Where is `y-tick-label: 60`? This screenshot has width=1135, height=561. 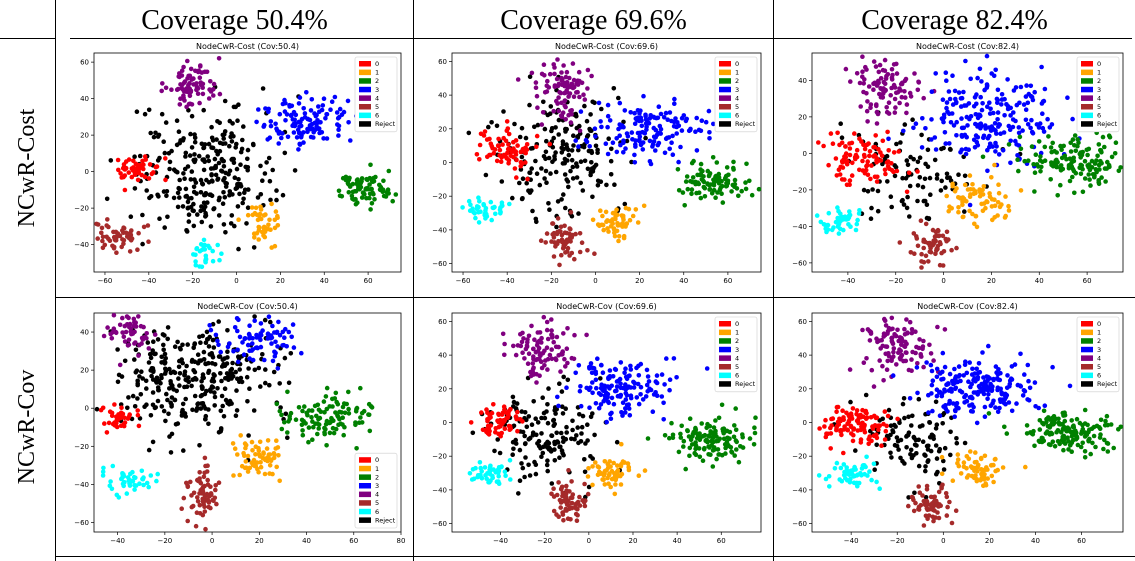
y-tick-label: 60 is located at coordinates (442, 322).